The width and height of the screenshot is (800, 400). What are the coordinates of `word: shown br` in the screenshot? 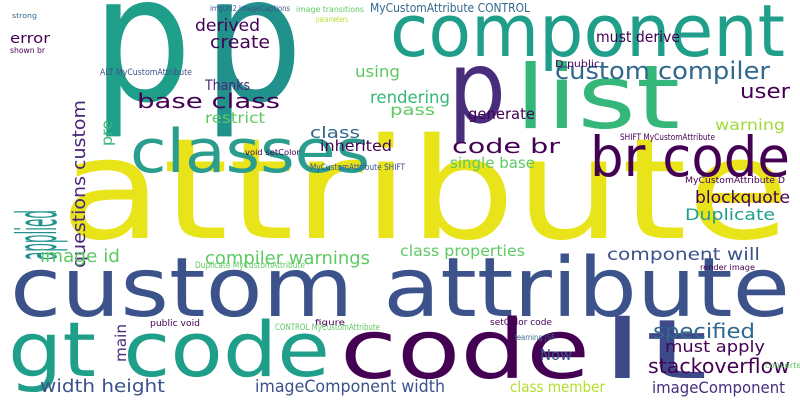 It's located at (28, 50).